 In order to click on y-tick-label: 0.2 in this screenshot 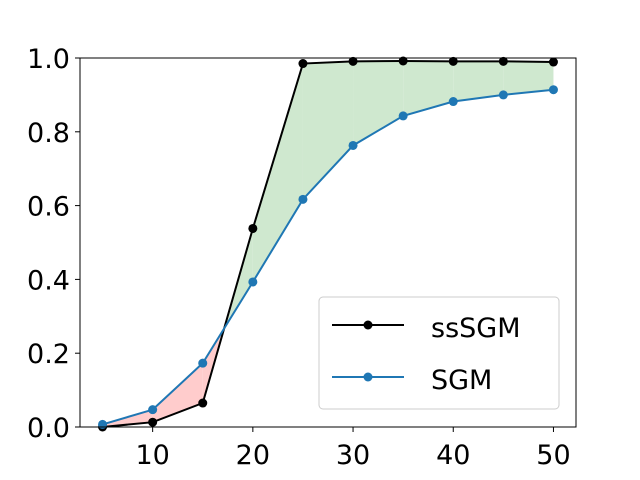, I will do `click(48, 354)`.